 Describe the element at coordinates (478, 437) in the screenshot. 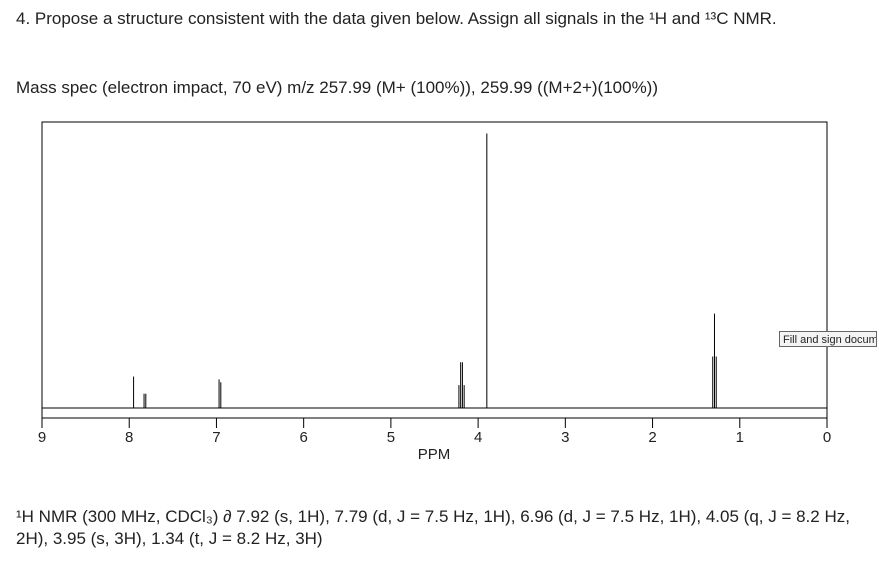

I see `x-tick-label: 4` at that location.